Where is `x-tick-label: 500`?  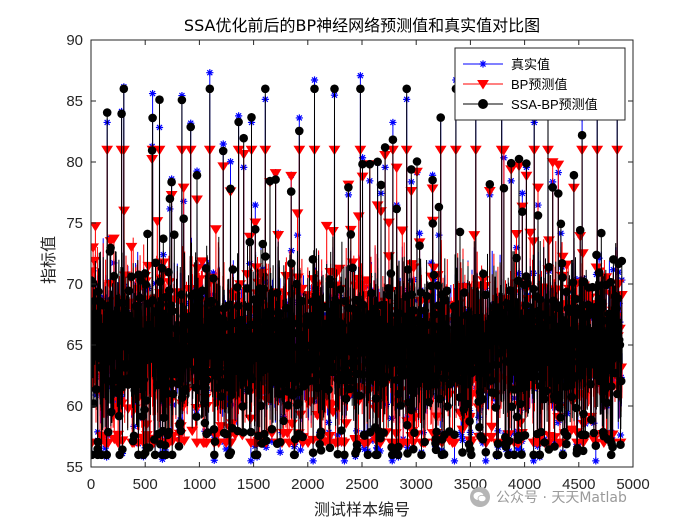
x-tick-label: 500 is located at coordinates (145, 484).